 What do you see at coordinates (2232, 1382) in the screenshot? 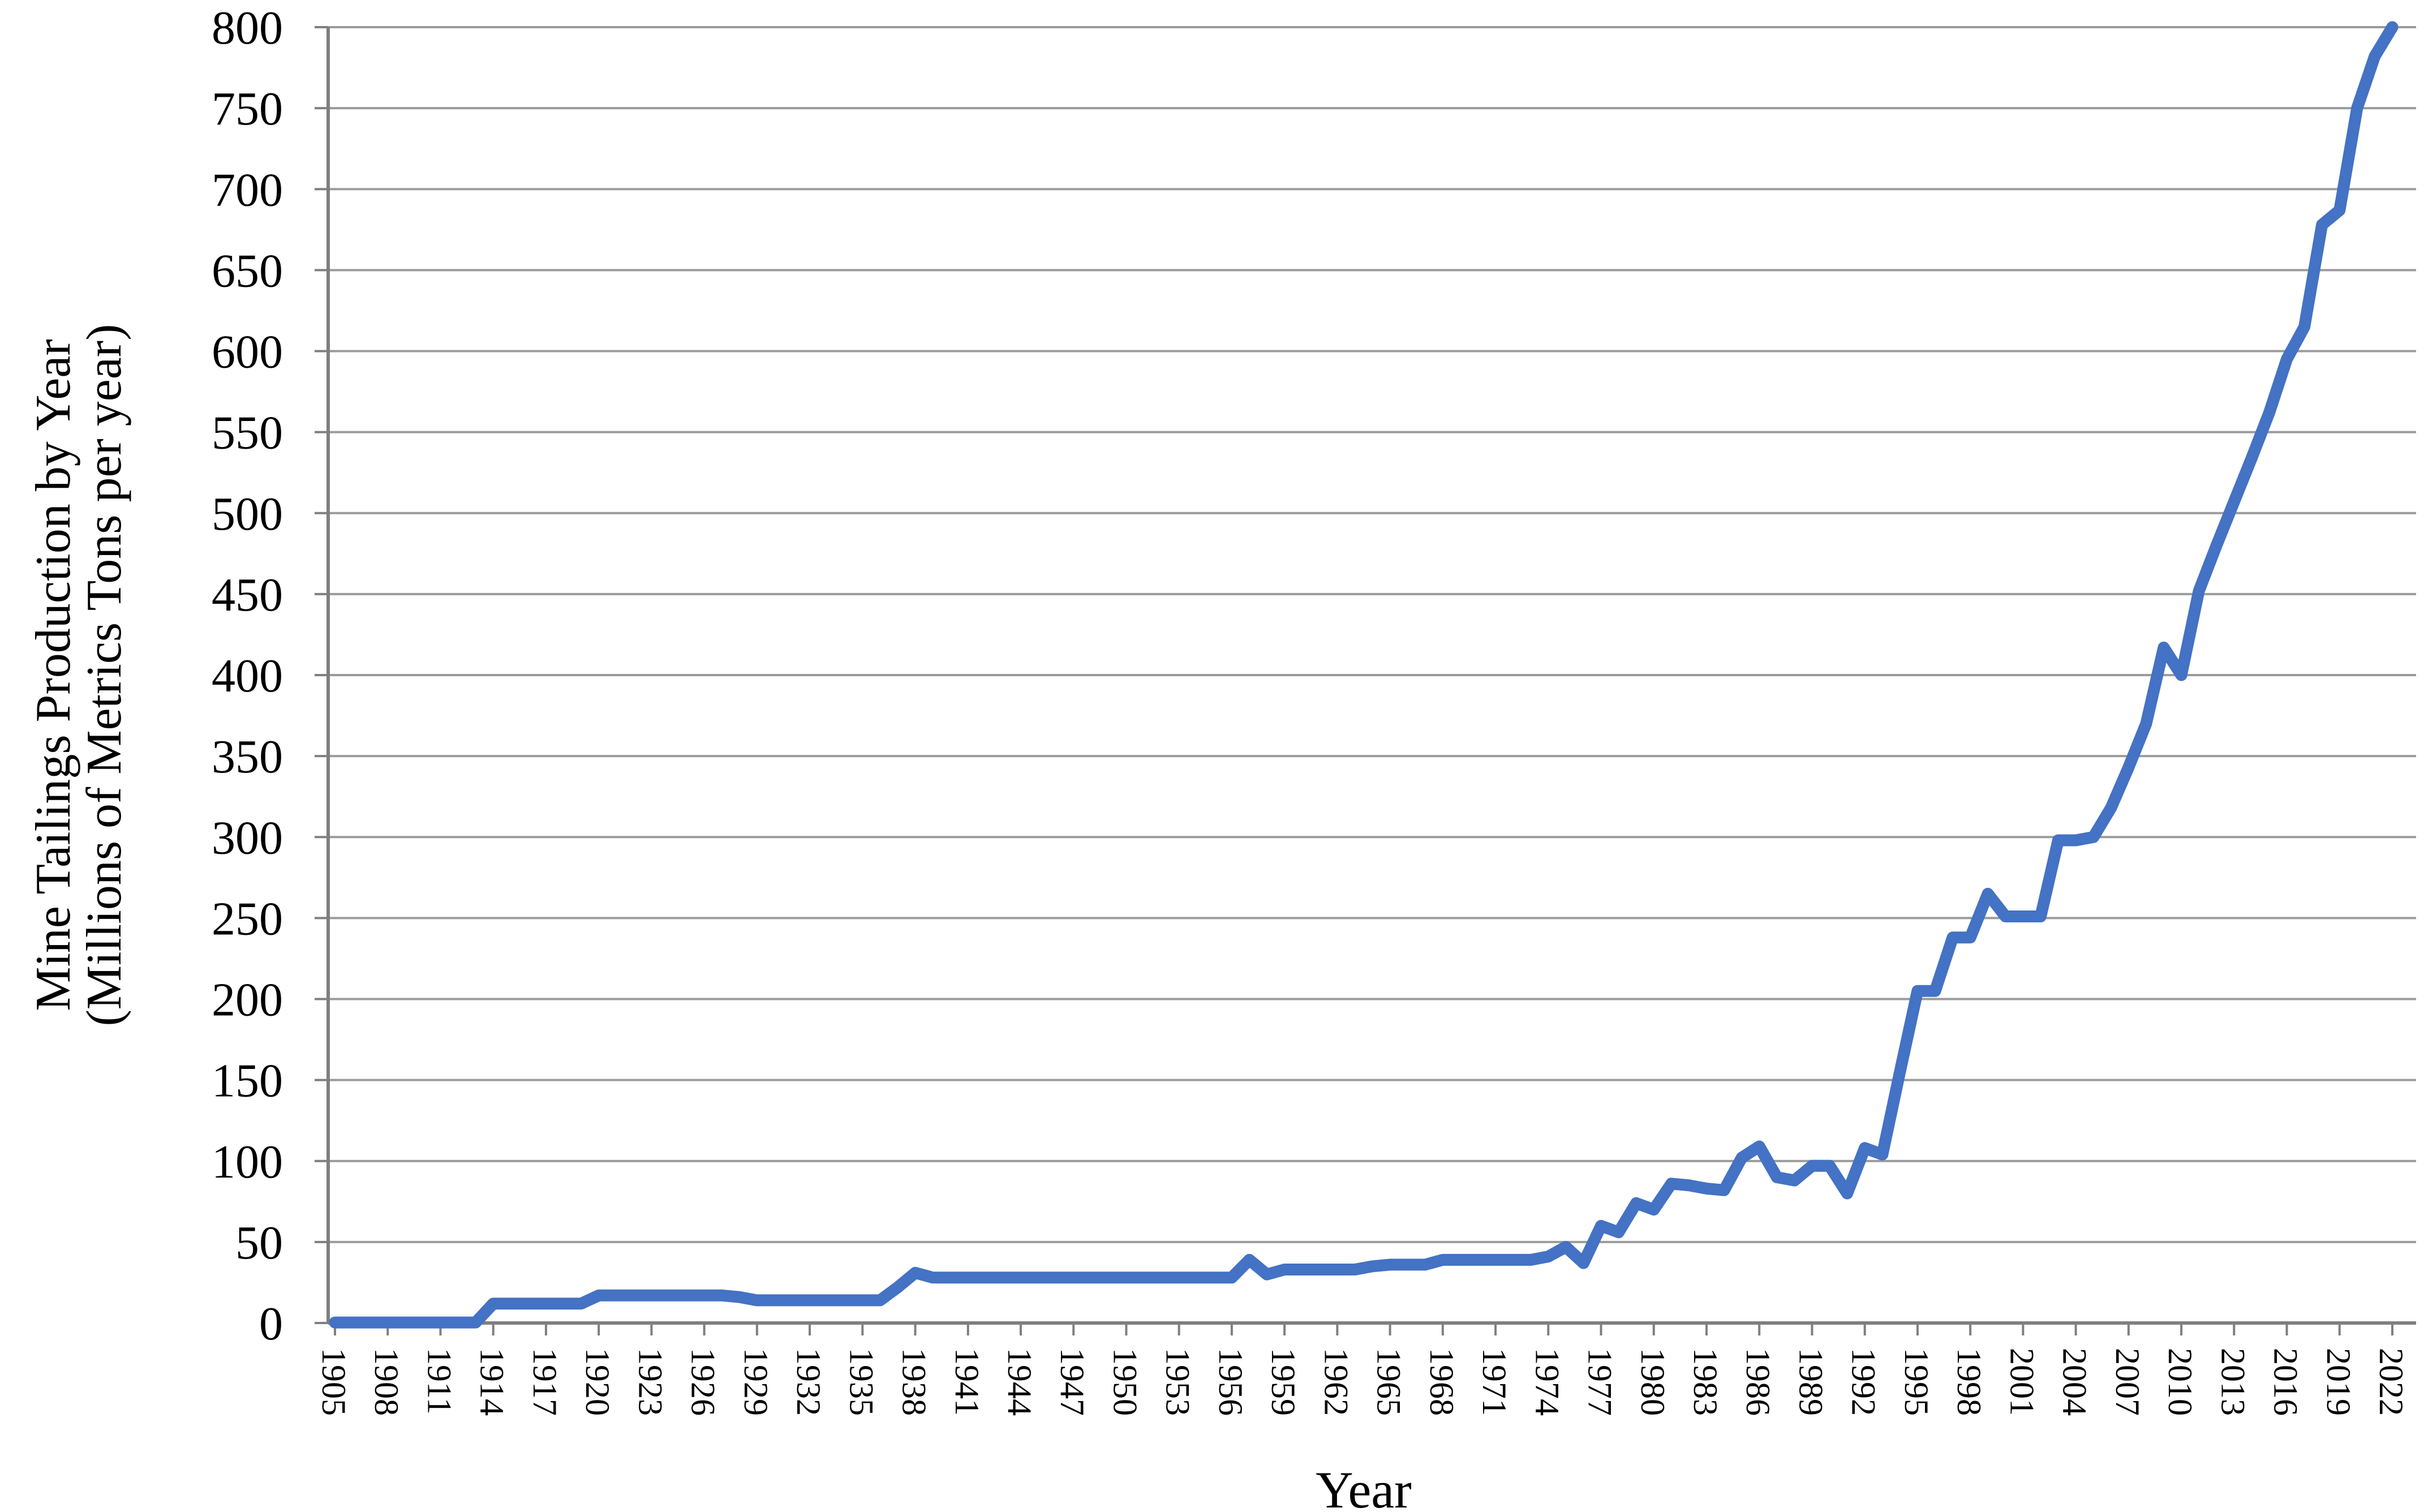
I see `x-tick-label: 2013` at bounding box center [2232, 1382].